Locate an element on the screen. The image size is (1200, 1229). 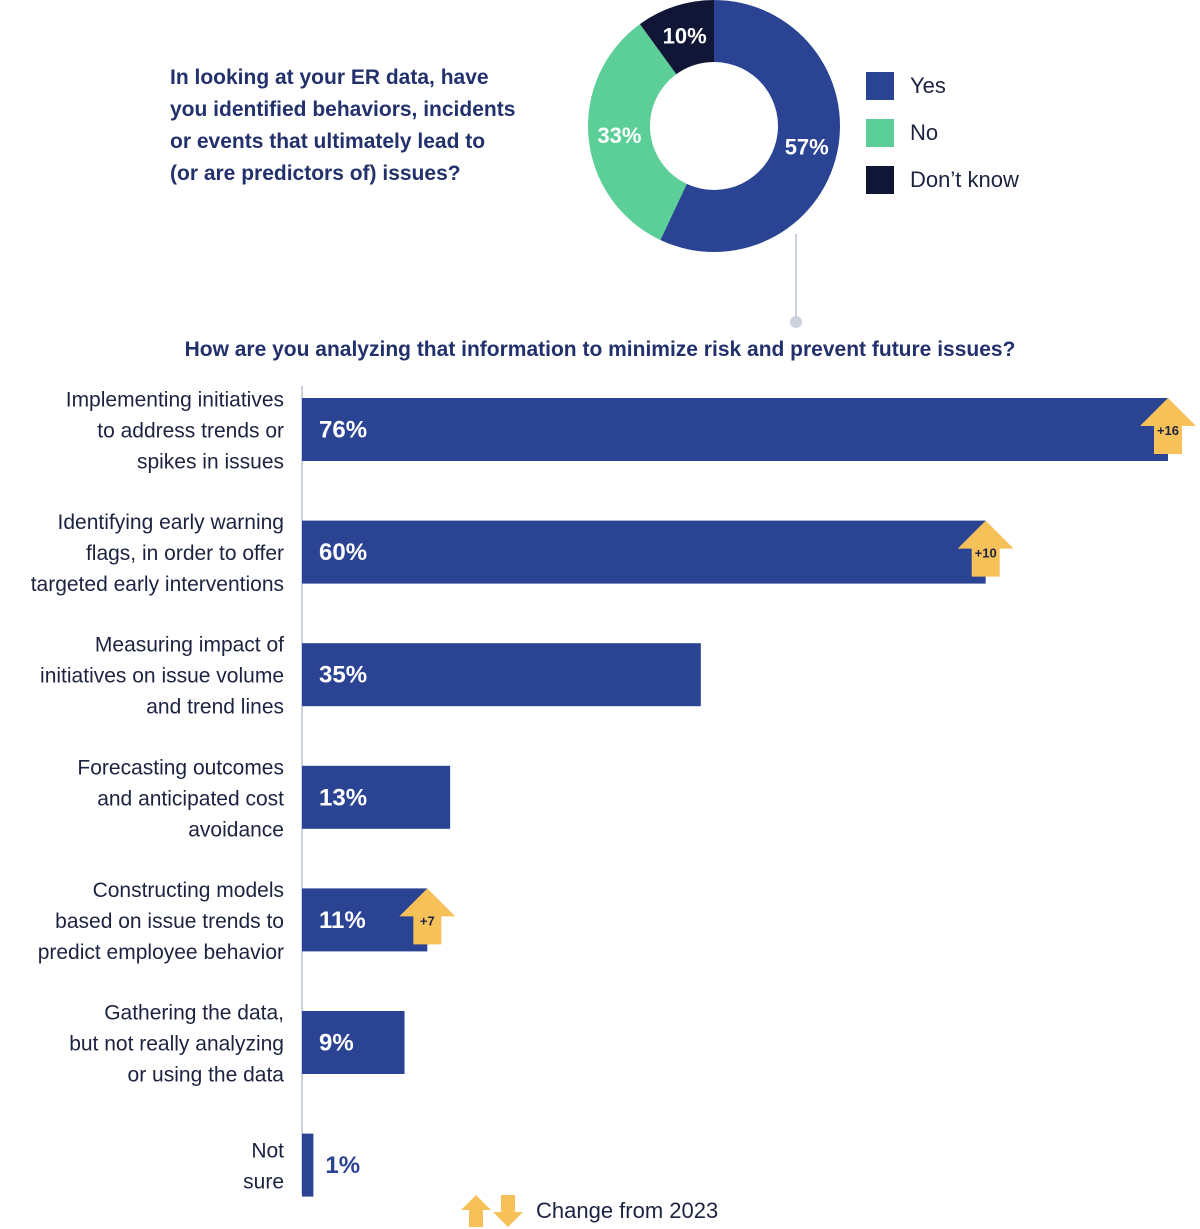
change-label-4: +7 is located at coordinates (427, 920).